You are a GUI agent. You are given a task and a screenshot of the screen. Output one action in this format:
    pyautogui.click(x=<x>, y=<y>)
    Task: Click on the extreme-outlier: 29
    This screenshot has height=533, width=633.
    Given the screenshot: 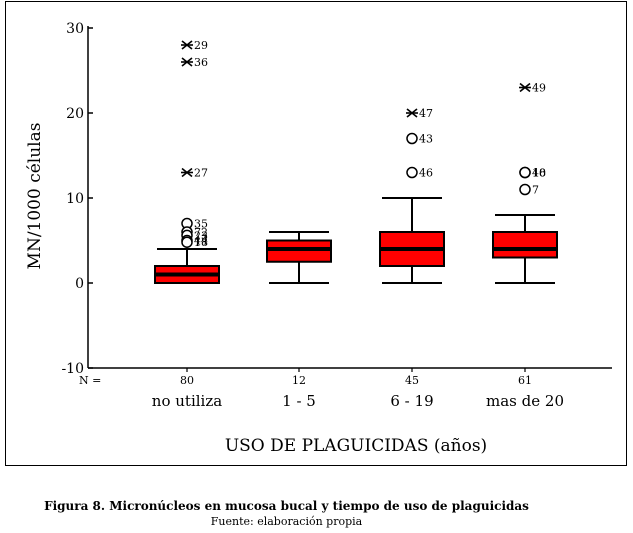 What is the action you would take?
    pyautogui.click(x=194, y=45)
    